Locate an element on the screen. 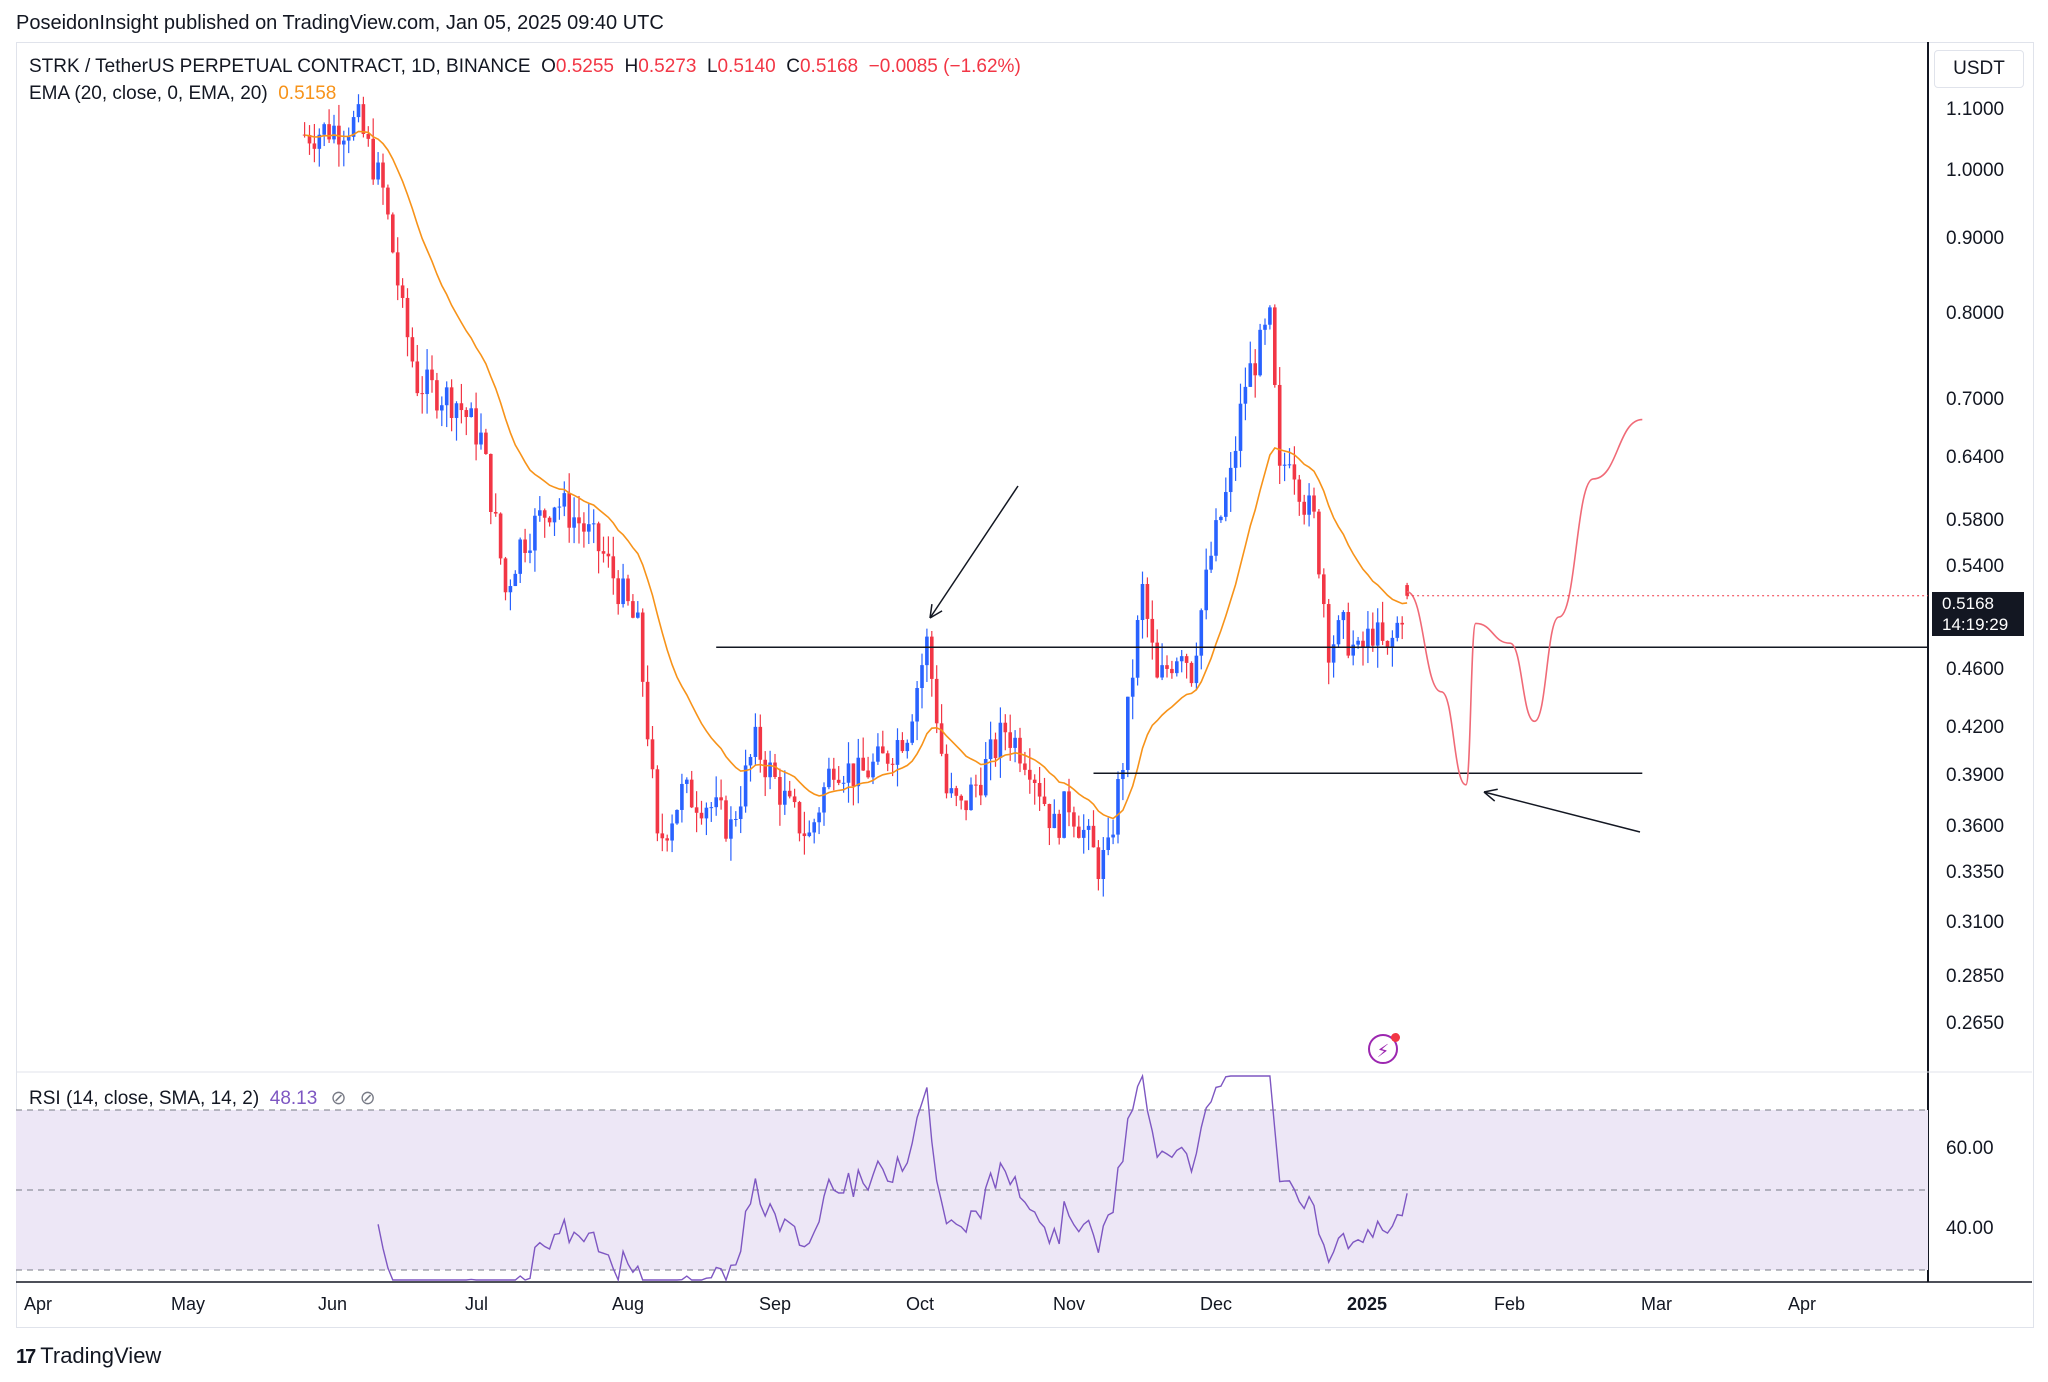 The image size is (2048, 1382). lightning-icon: ⚡ is located at coordinates (1384, 1048).